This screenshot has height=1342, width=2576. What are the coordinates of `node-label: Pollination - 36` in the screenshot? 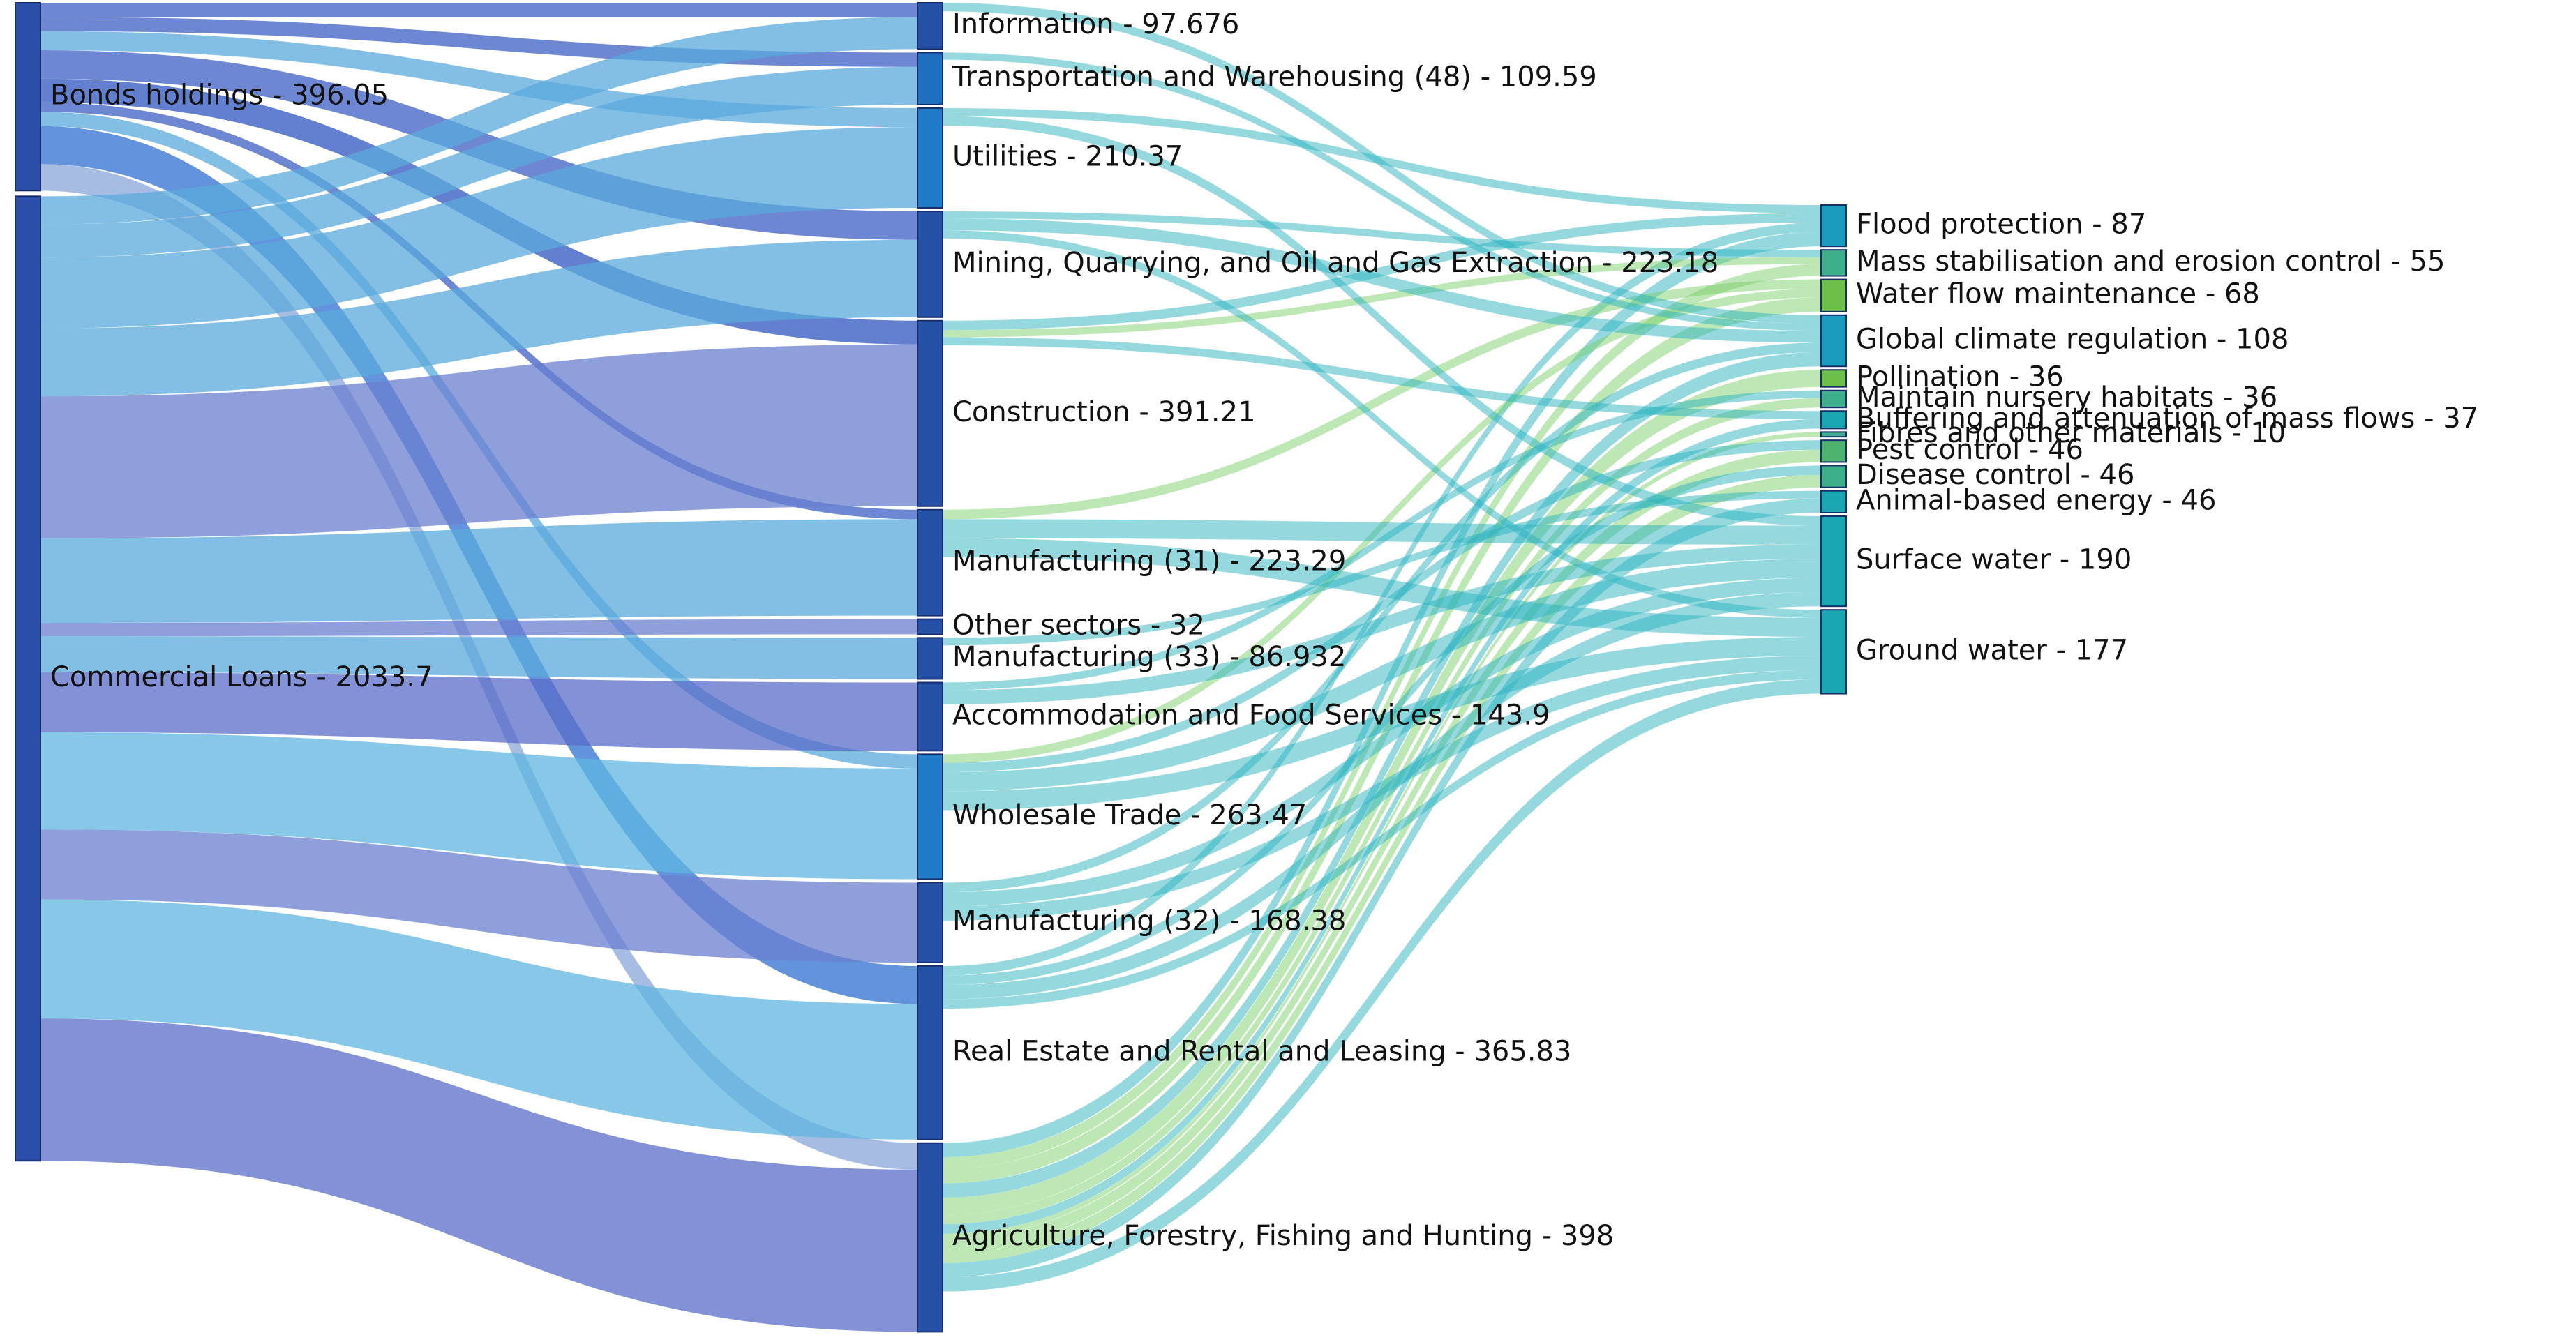 It's located at (1960, 377).